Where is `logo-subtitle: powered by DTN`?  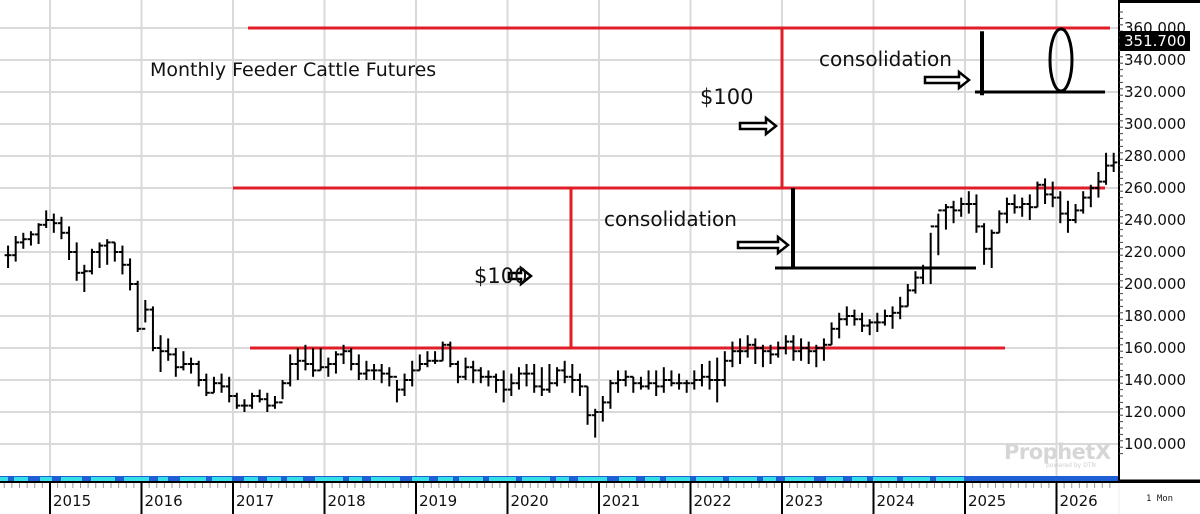 logo-subtitle: powered by DTN is located at coordinates (1071, 465).